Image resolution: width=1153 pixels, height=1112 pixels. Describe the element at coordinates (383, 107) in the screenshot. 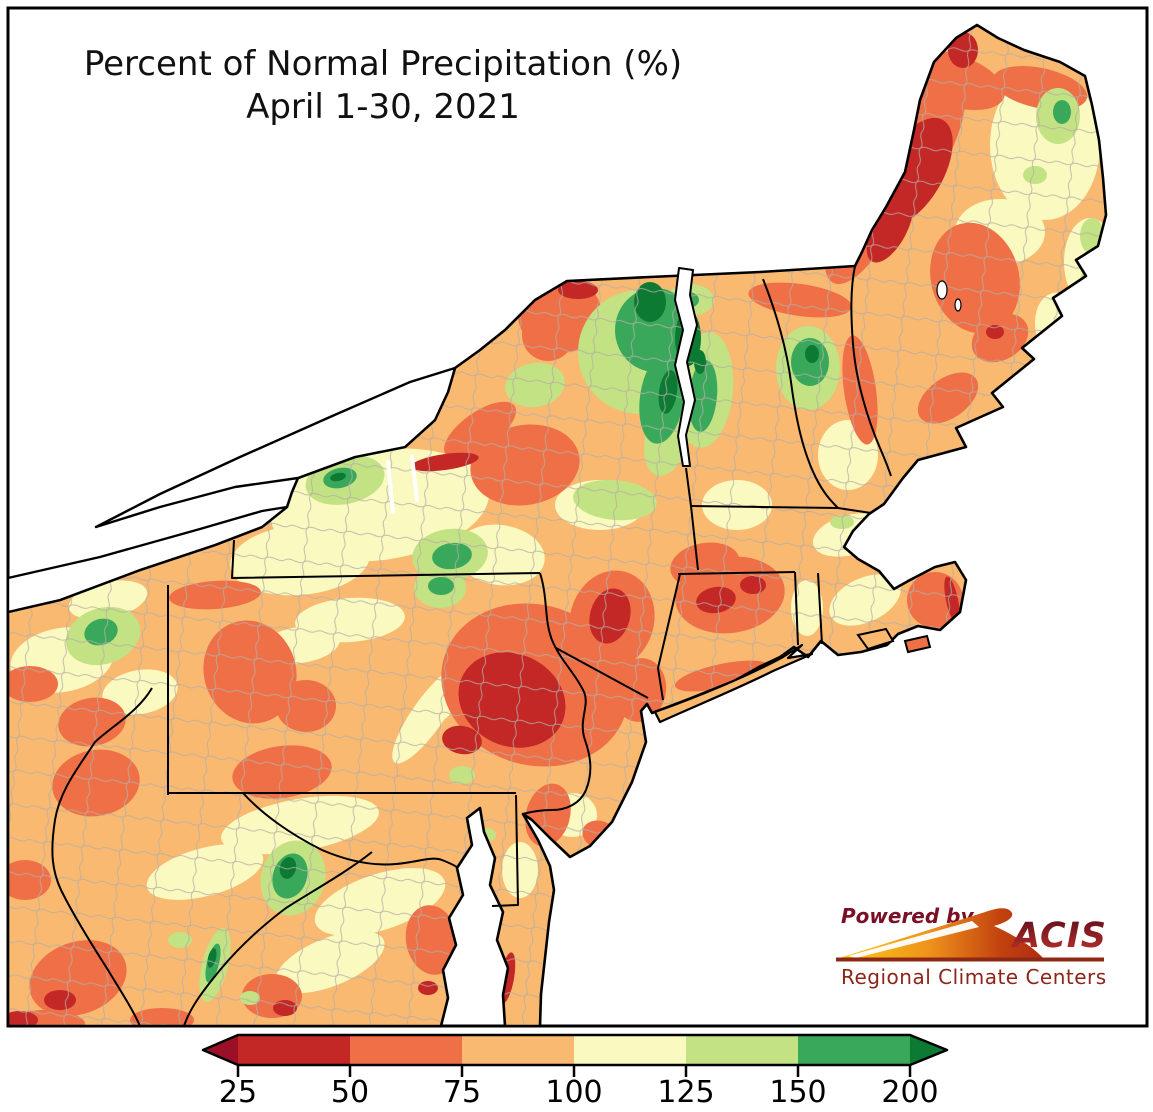

I see `map-title-line2: April 1-30, 2021` at that location.